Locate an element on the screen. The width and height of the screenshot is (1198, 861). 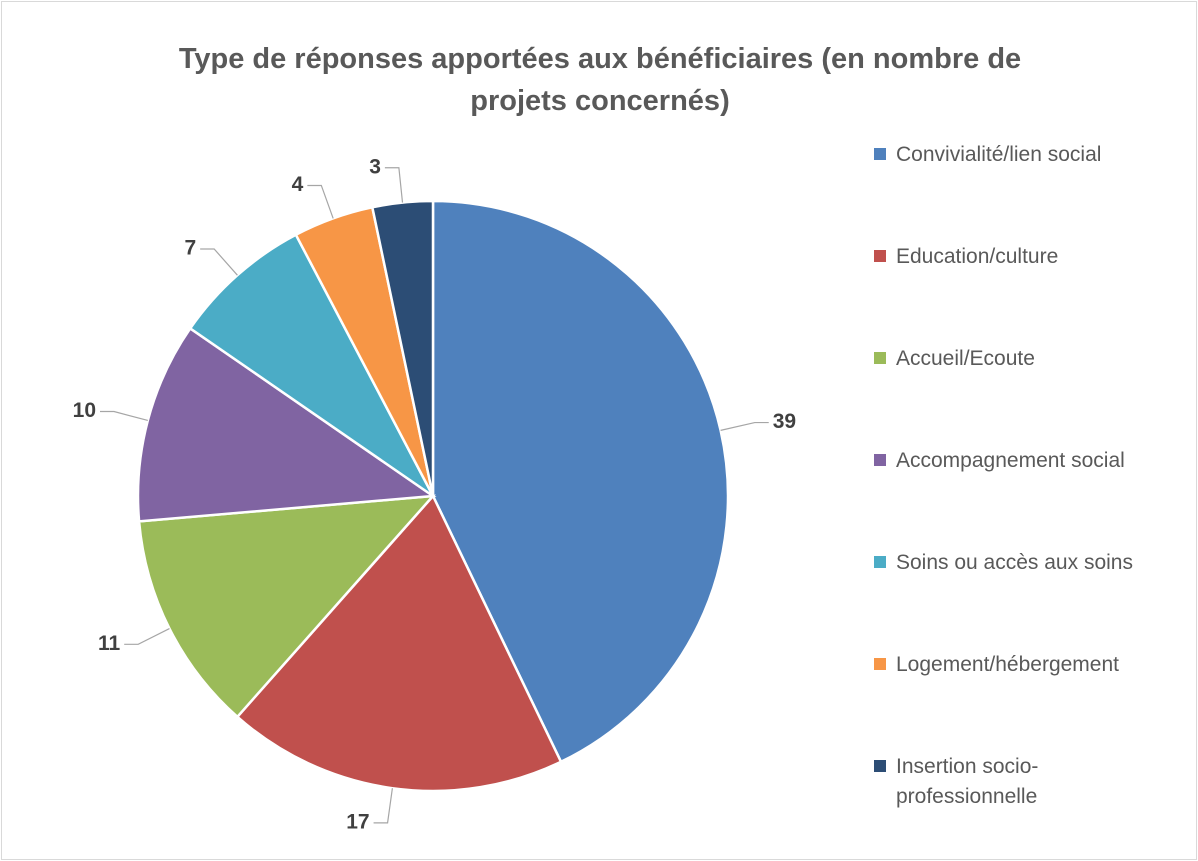
legend-item: Accueil/Ecoute is located at coordinates (1034, 359).